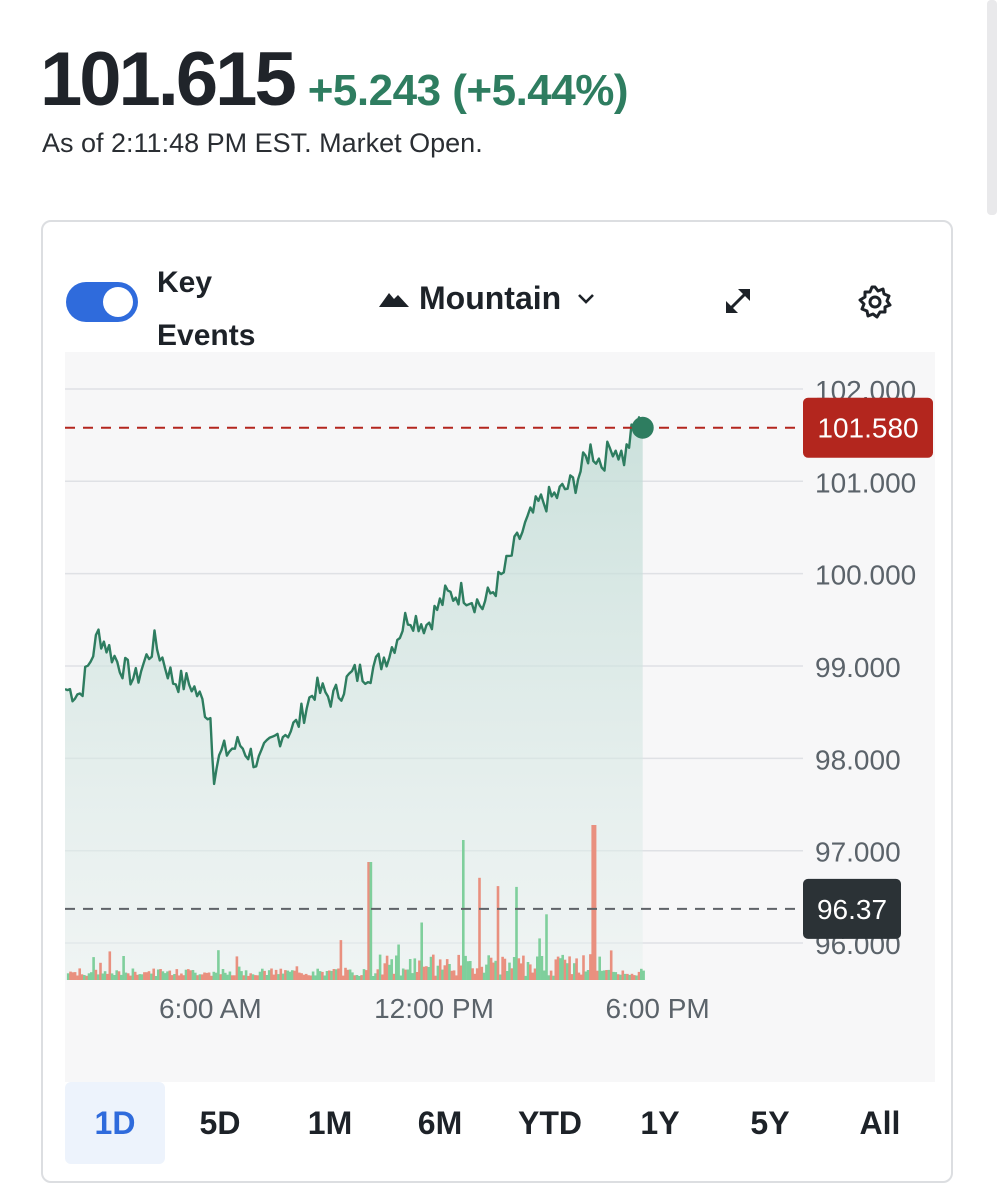 This screenshot has height=1200, width=997. What do you see at coordinates (440, 1122) in the screenshot?
I see `range-6m: 6M` at bounding box center [440, 1122].